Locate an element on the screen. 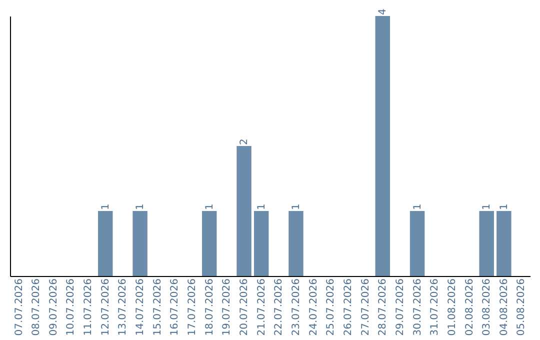  x-tick-label: 15.07.2026 is located at coordinates (158, 307).